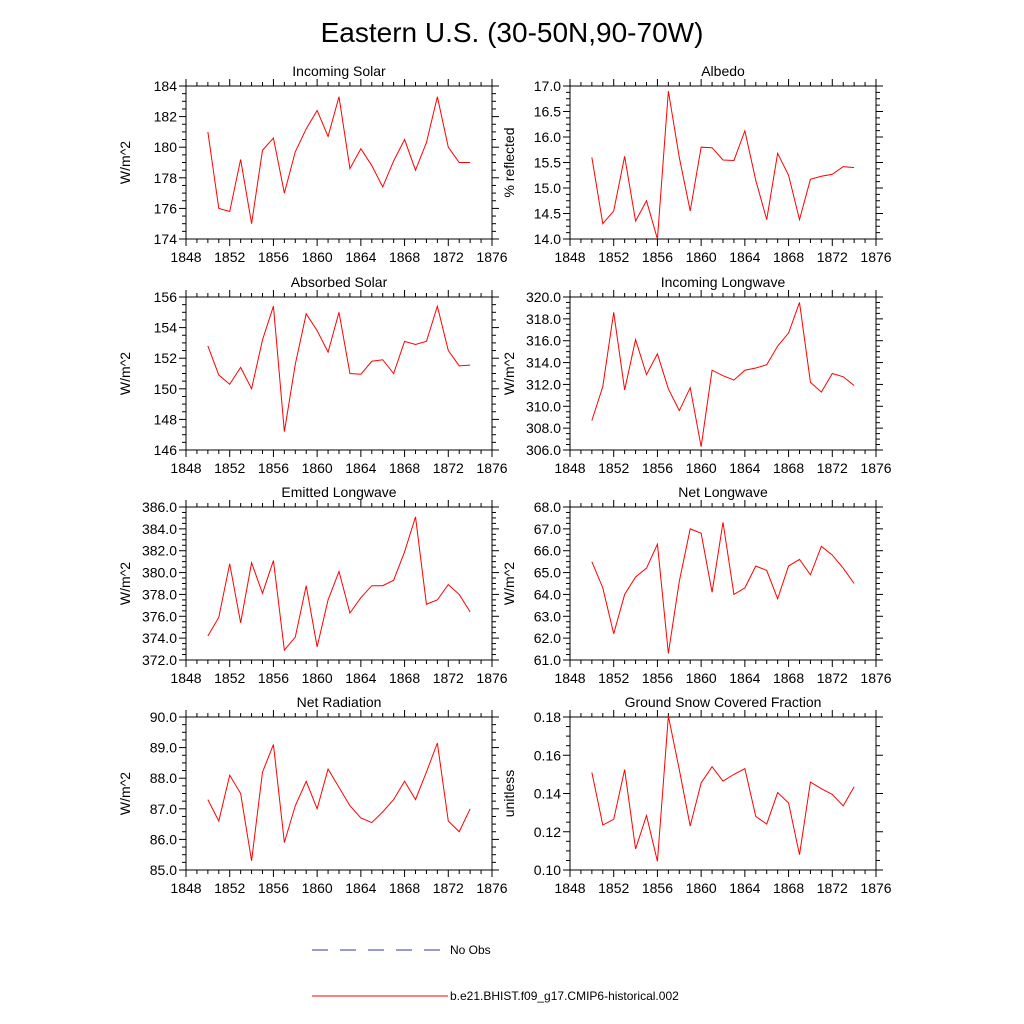 The width and height of the screenshot is (1024, 1024). What do you see at coordinates (166, 450) in the screenshot?
I see `y-tick-label: 146` at bounding box center [166, 450].